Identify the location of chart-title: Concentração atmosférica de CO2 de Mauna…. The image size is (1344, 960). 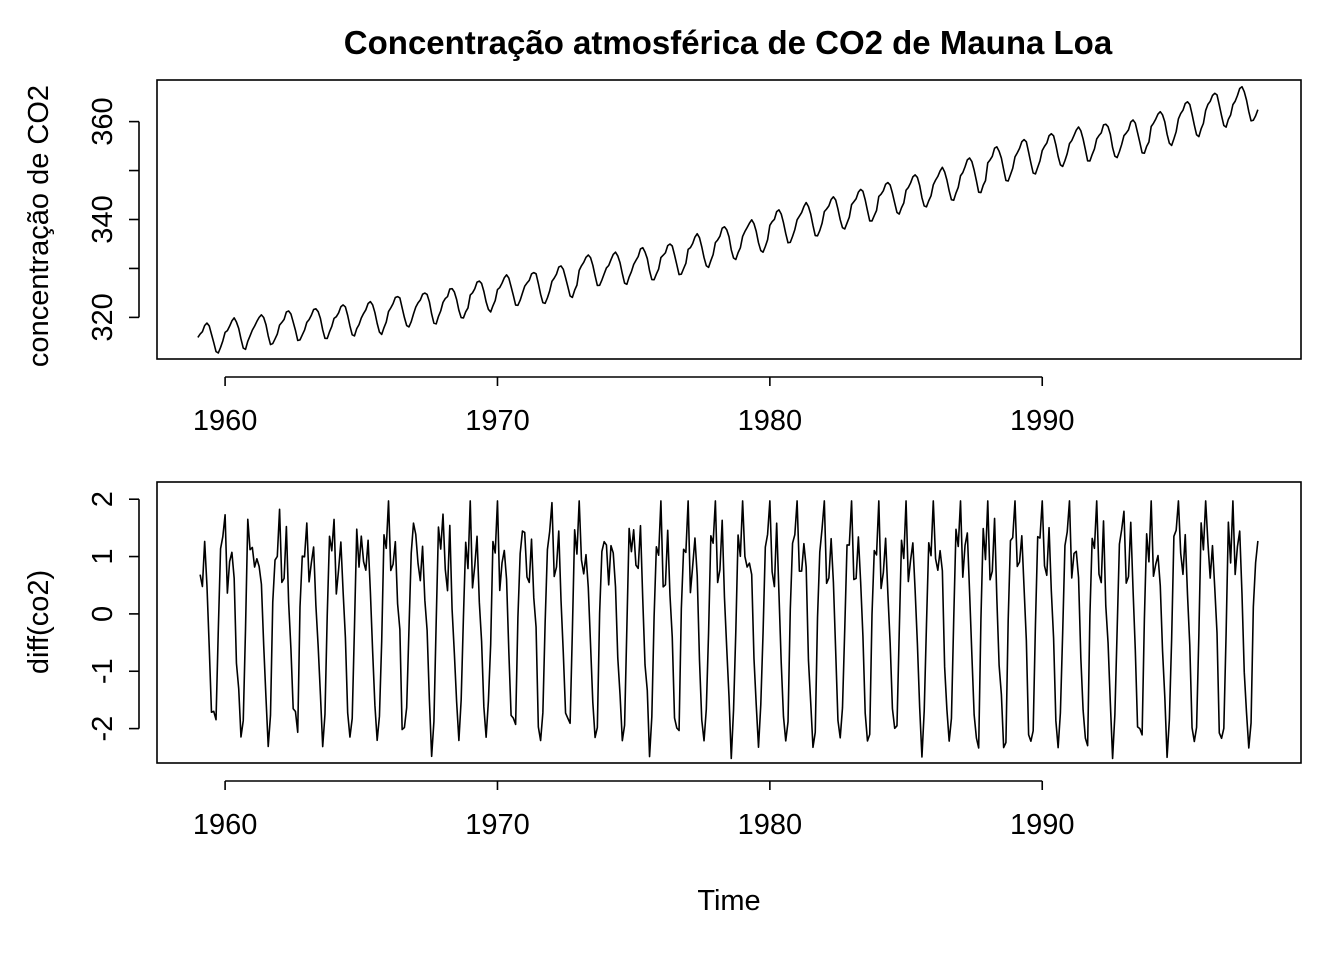
(728, 42).